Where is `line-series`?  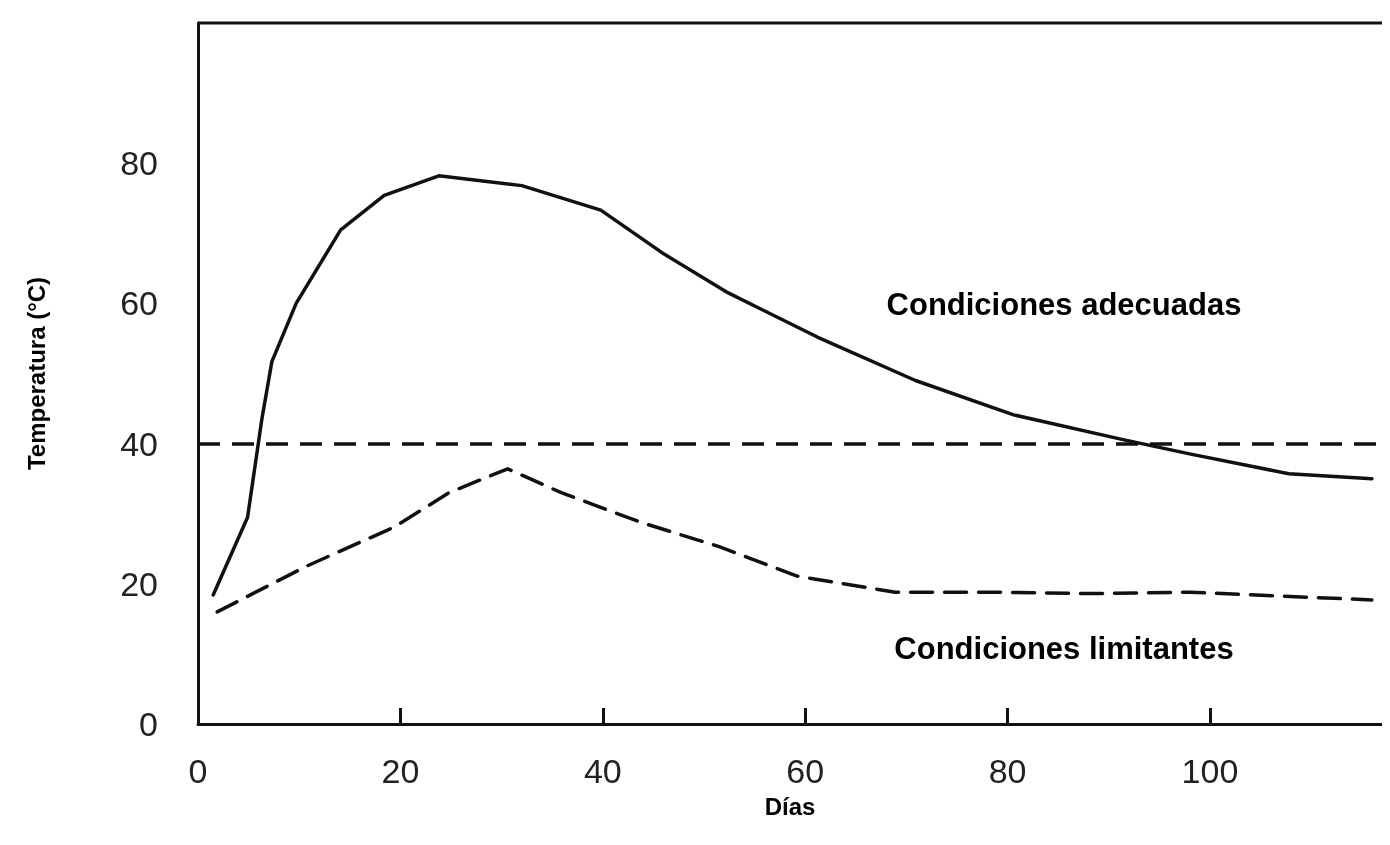 line-series is located at coordinates (794, 540).